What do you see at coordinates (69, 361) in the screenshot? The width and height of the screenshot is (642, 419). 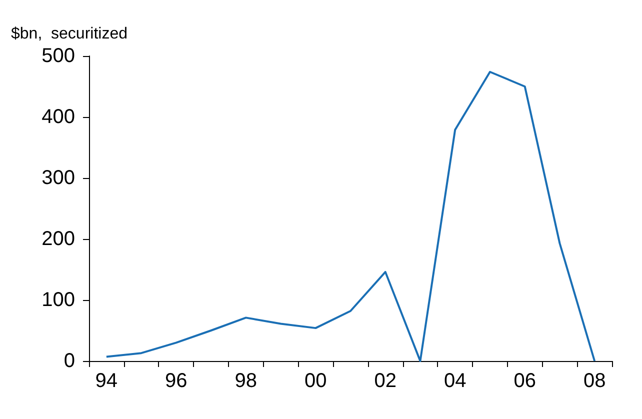 I see `y-tick-label: 0` at bounding box center [69, 361].